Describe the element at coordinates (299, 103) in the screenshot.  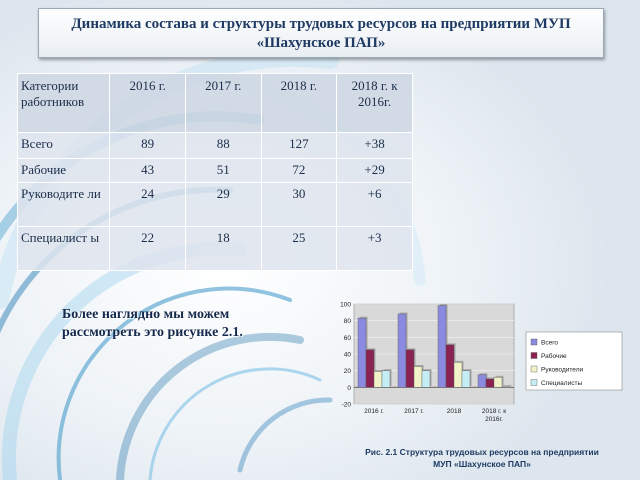
I see `column-header: 2018 г.` at that location.